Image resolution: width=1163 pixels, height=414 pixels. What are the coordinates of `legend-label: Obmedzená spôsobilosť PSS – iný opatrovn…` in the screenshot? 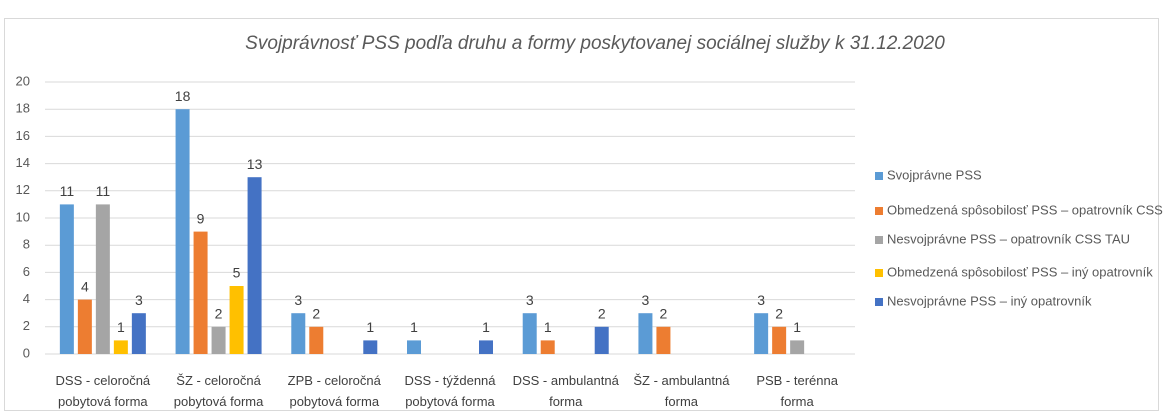 It's located at (1020, 271).